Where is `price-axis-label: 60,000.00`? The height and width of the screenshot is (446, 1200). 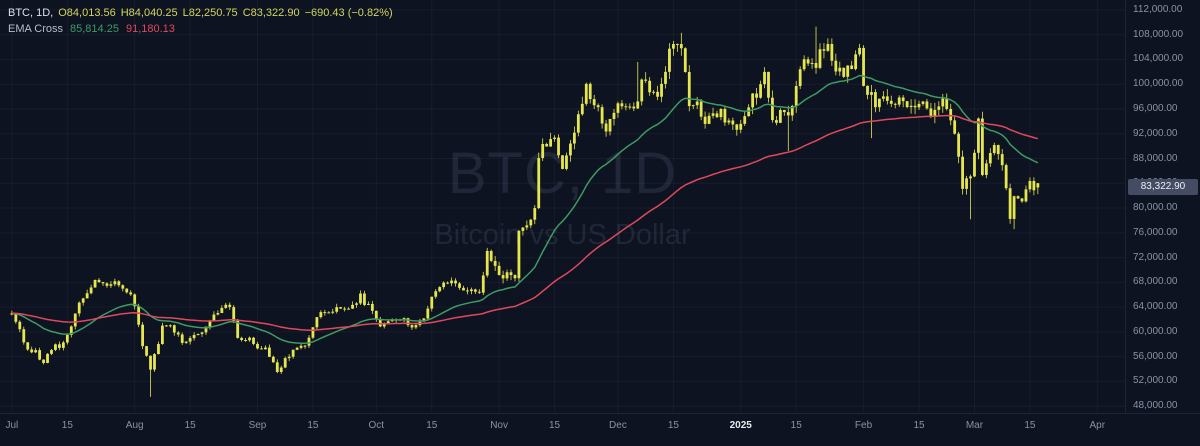 price-axis-label: 60,000.00 is located at coordinates (1155, 331).